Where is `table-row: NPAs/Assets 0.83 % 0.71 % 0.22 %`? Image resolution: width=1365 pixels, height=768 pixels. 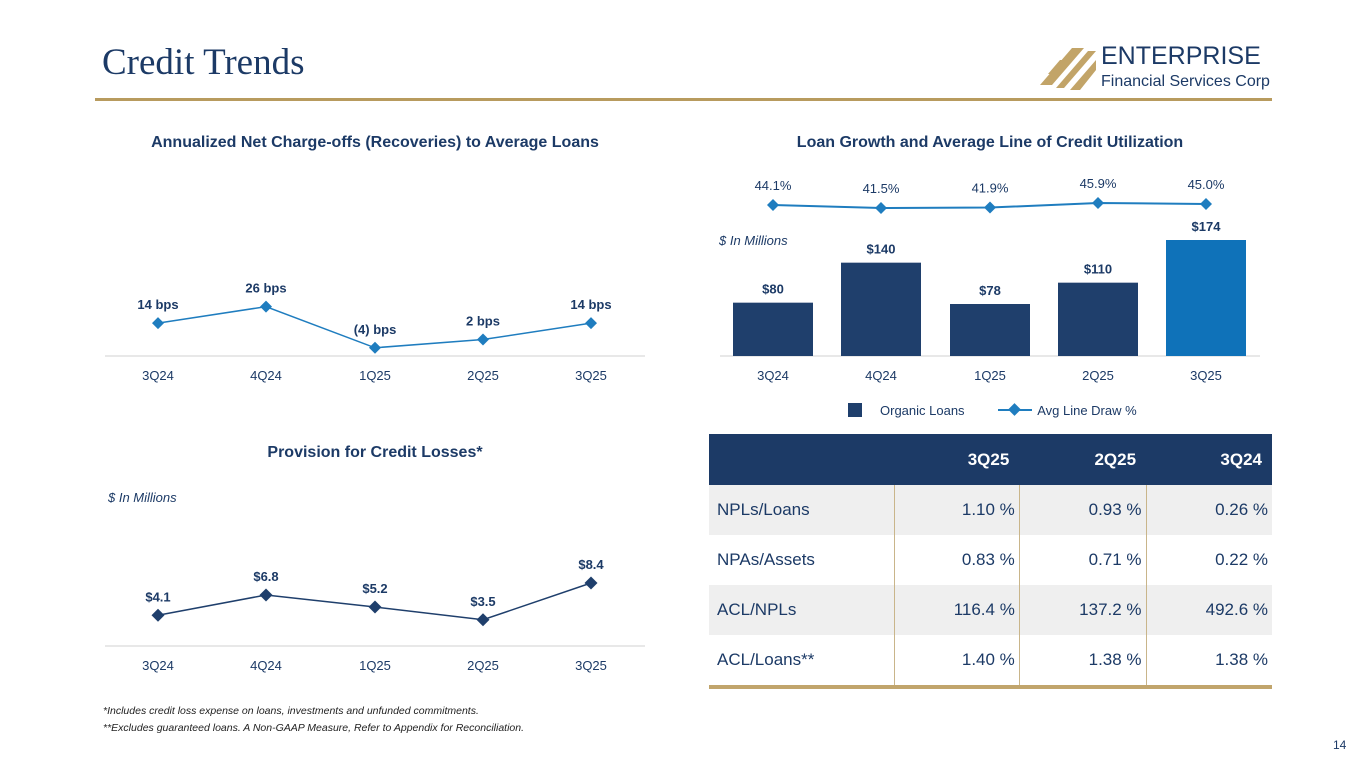
table-row: NPAs/Assets 0.83 % 0.71 % 0.22 % is located at coordinates (990, 560).